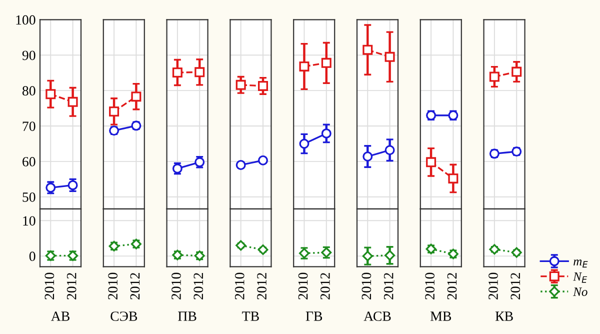 This screenshot has height=334, width=600. Describe the element at coordinates (29, 221) in the screenshot. I see `y-tick-label: 10` at that location.